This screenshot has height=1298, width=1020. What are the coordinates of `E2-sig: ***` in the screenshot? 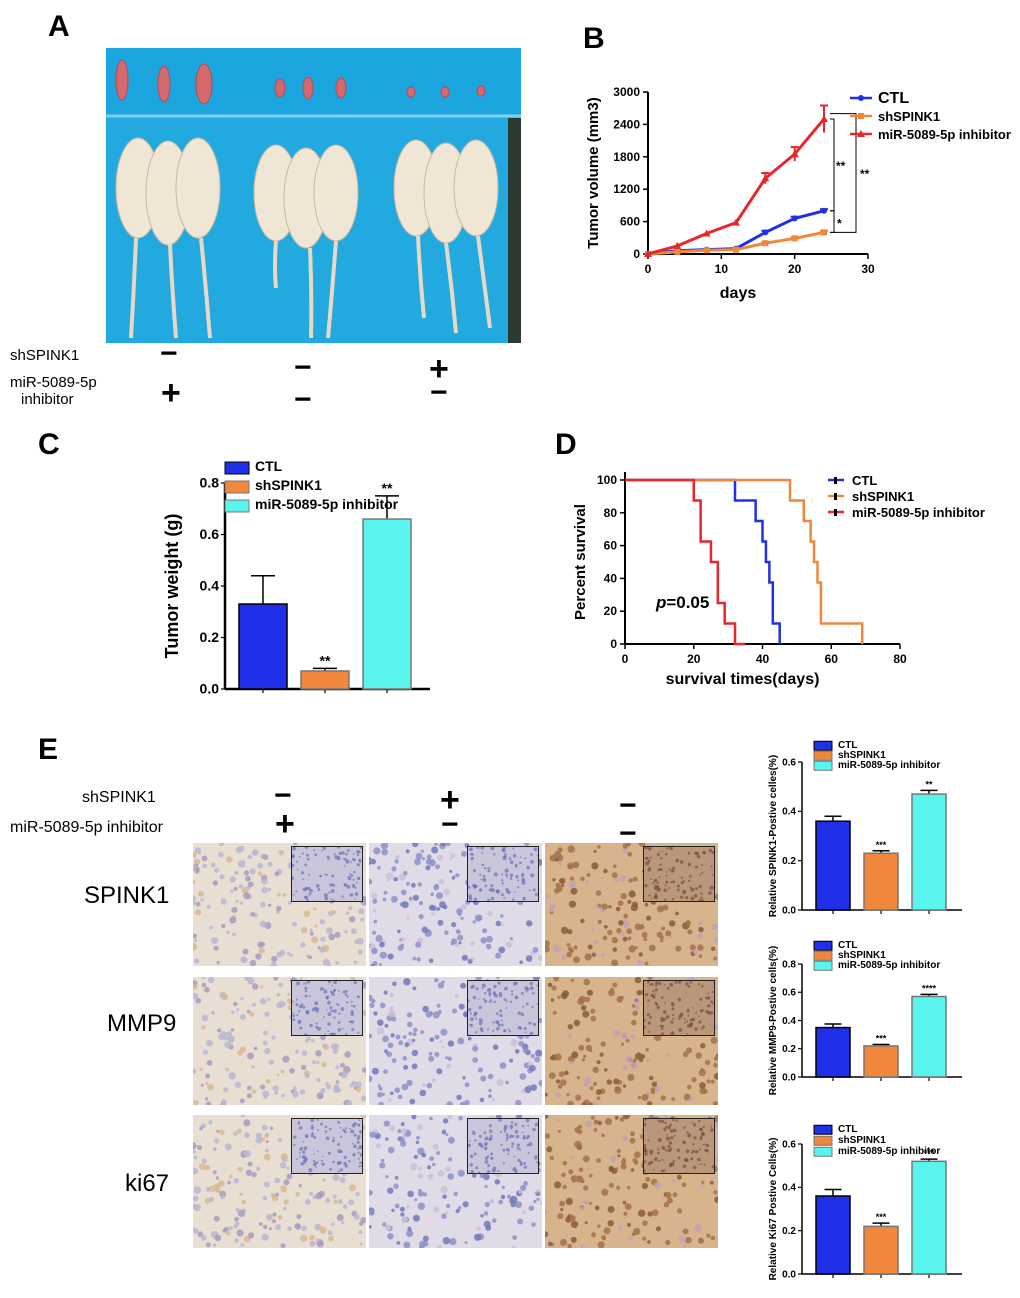 It's located at (881, 1039).